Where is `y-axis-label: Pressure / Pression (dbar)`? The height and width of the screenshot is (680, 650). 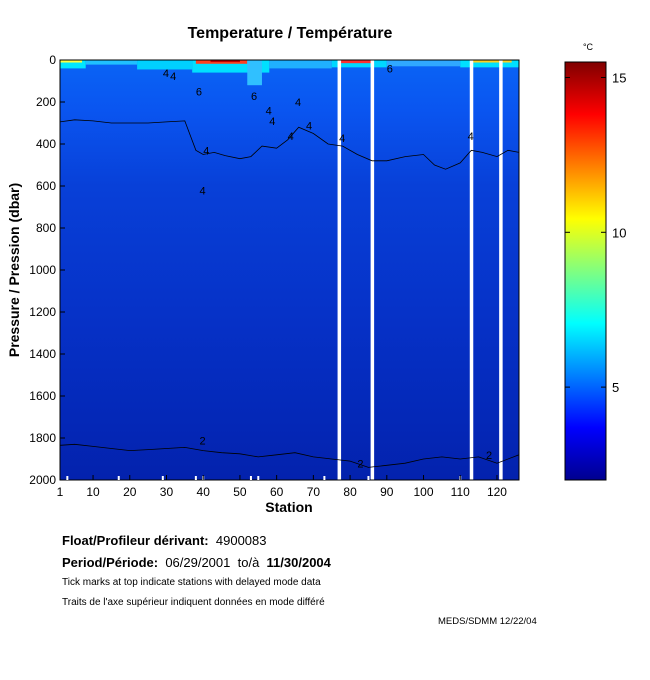 y-axis-label: Pressure / Pression (dbar) is located at coordinates (14, 270).